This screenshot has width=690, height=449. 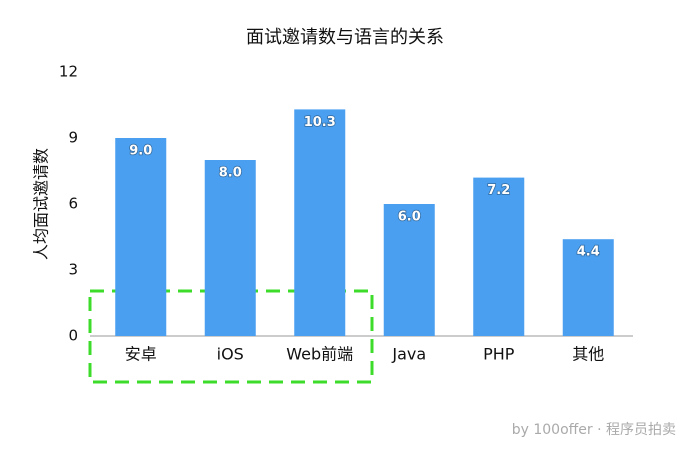 I want to click on value-label: 7.2, so click(x=498, y=190).